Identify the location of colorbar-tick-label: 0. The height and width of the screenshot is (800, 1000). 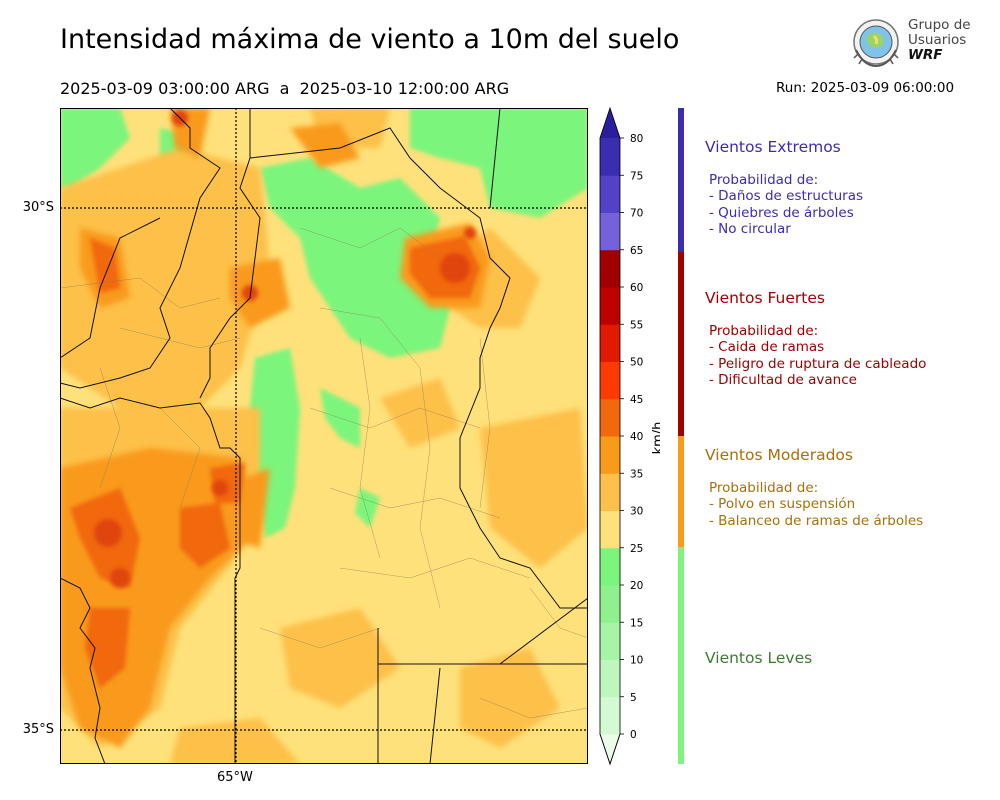
(633, 735).